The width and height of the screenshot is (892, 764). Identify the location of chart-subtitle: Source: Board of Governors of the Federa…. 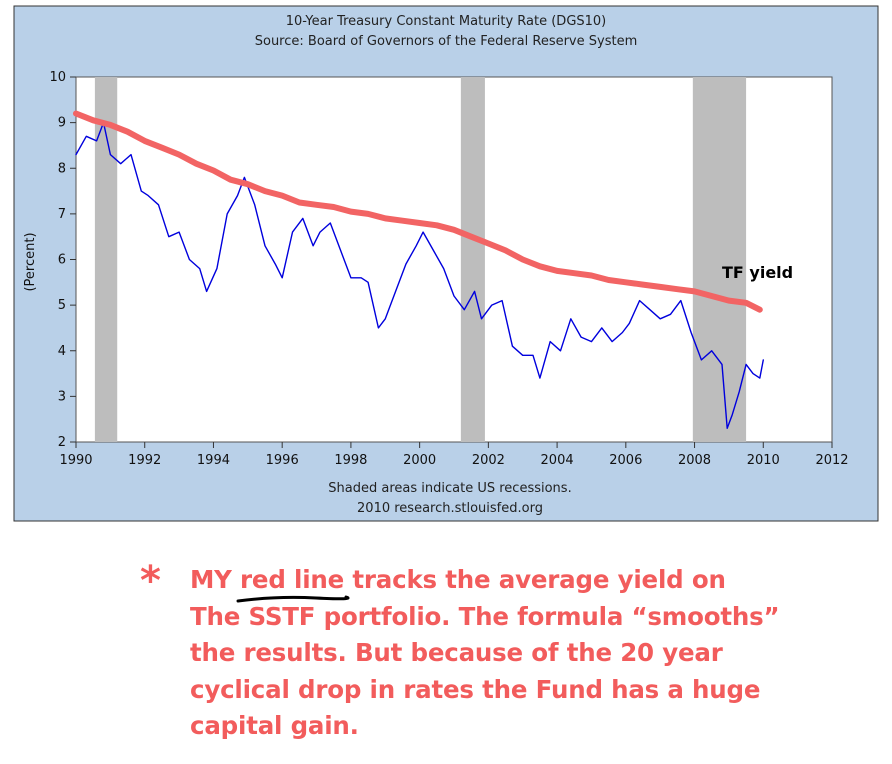
(446, 41).